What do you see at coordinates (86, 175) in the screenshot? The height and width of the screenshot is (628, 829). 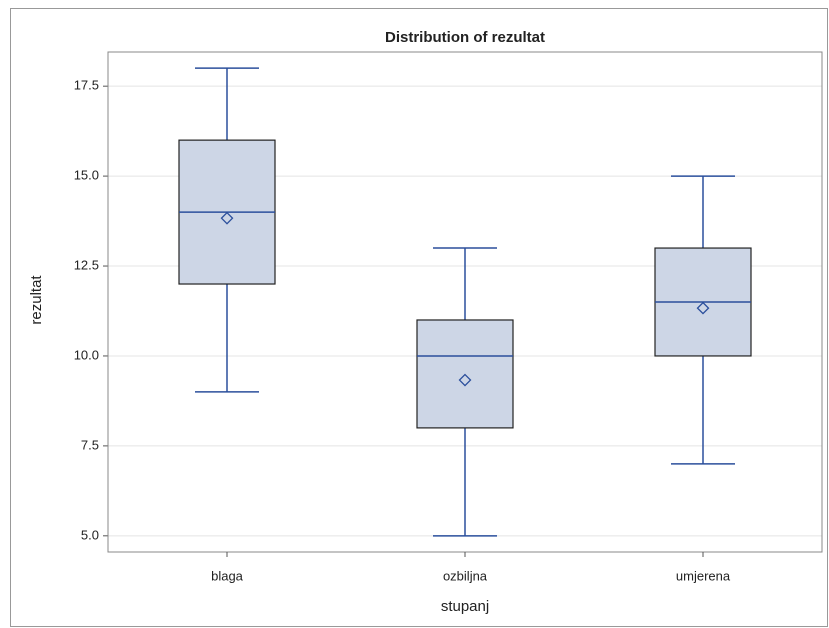 I see `y-tick-label: 15.0` at bounding box center [86, 175].